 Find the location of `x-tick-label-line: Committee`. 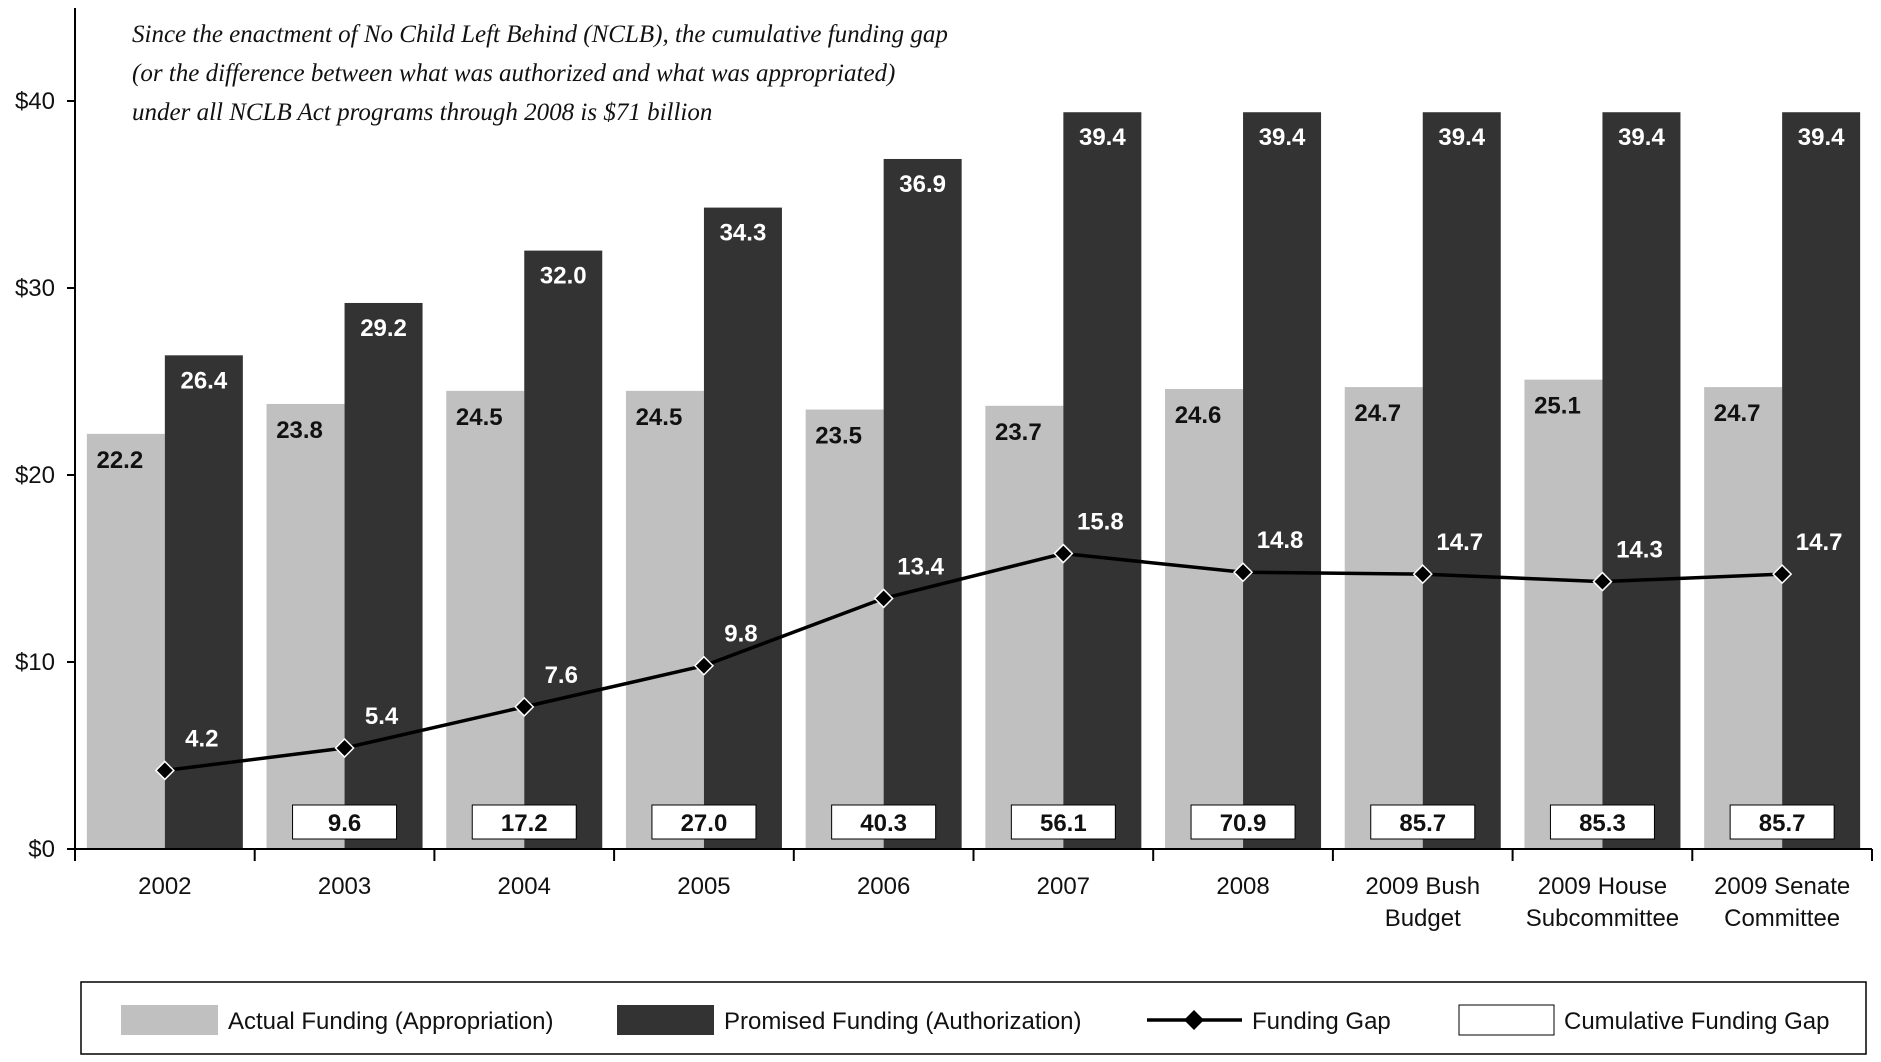

x-tick-label-line: Committee is located at coordinates (1782, 918).